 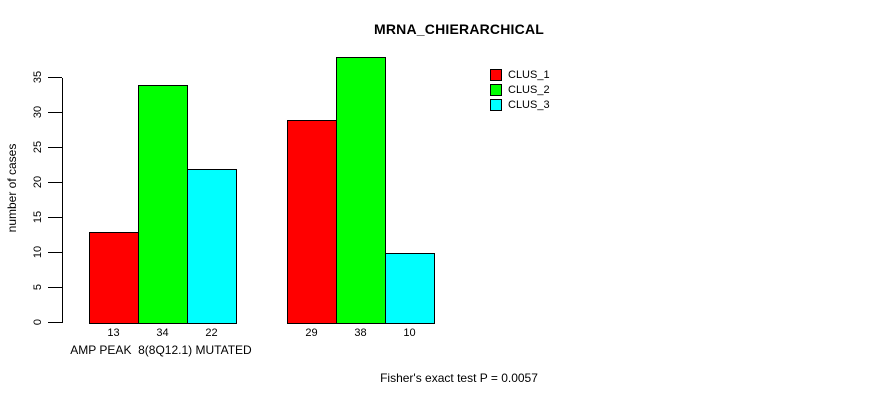 I want to click on y-axis-tick-label: 15, so click(x=38, y=217).